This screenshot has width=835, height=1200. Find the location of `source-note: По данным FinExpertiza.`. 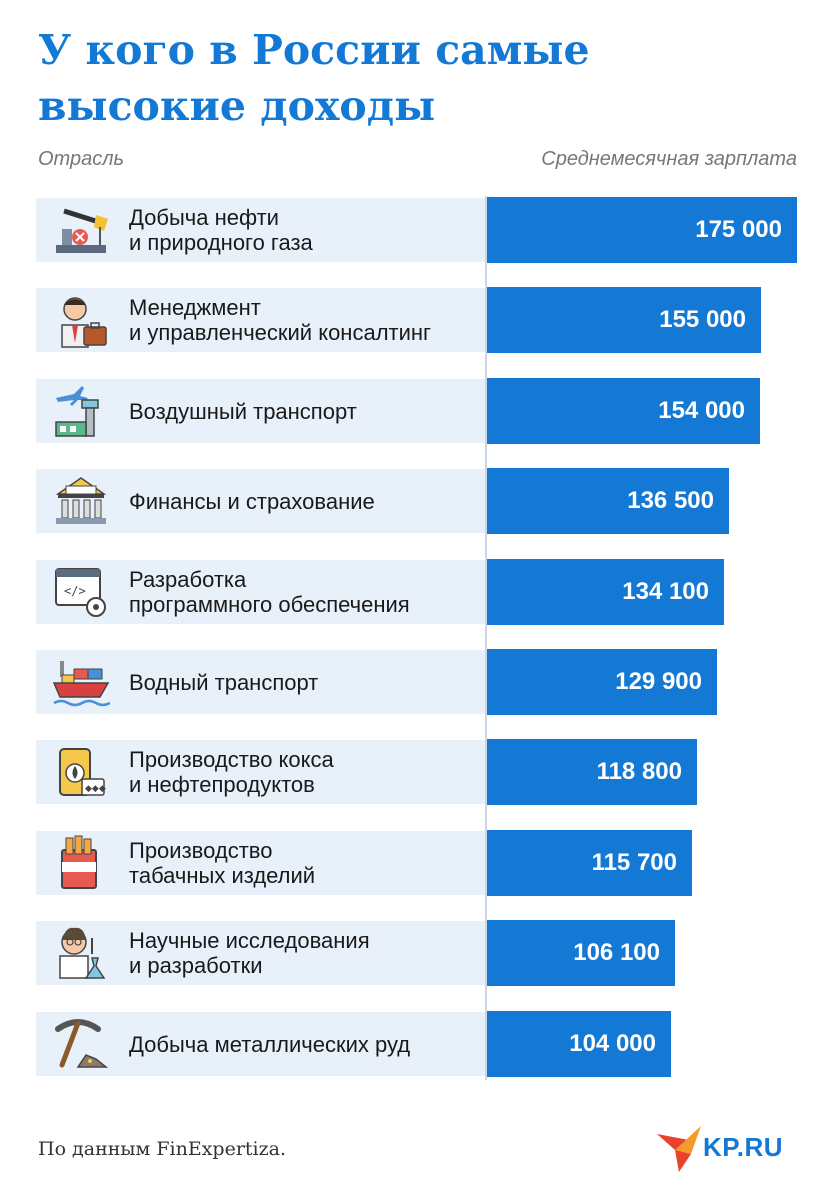

source-note: По данным FinExpertiza. is located at coordinates (162, 1149).